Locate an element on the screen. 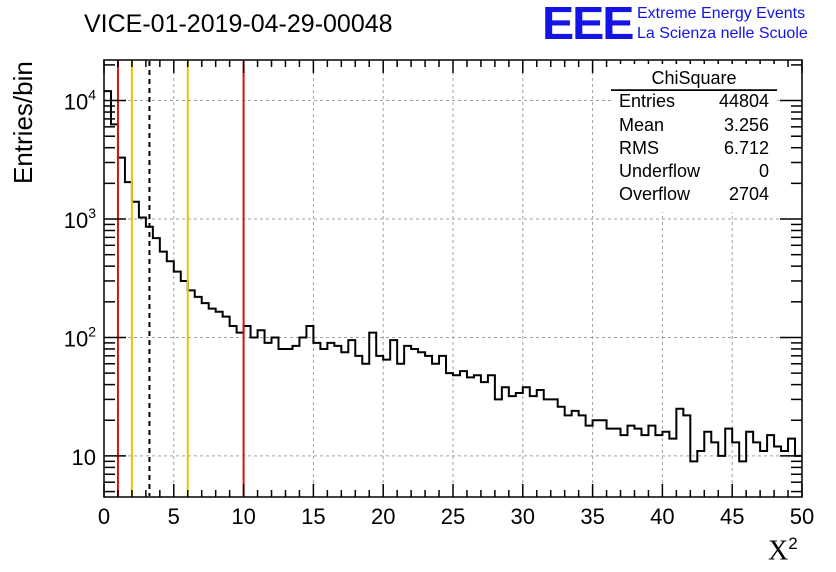 The height and width of the screenshot is (572, 836). x-tick-label: 5 is located at coordinates (174, 516).